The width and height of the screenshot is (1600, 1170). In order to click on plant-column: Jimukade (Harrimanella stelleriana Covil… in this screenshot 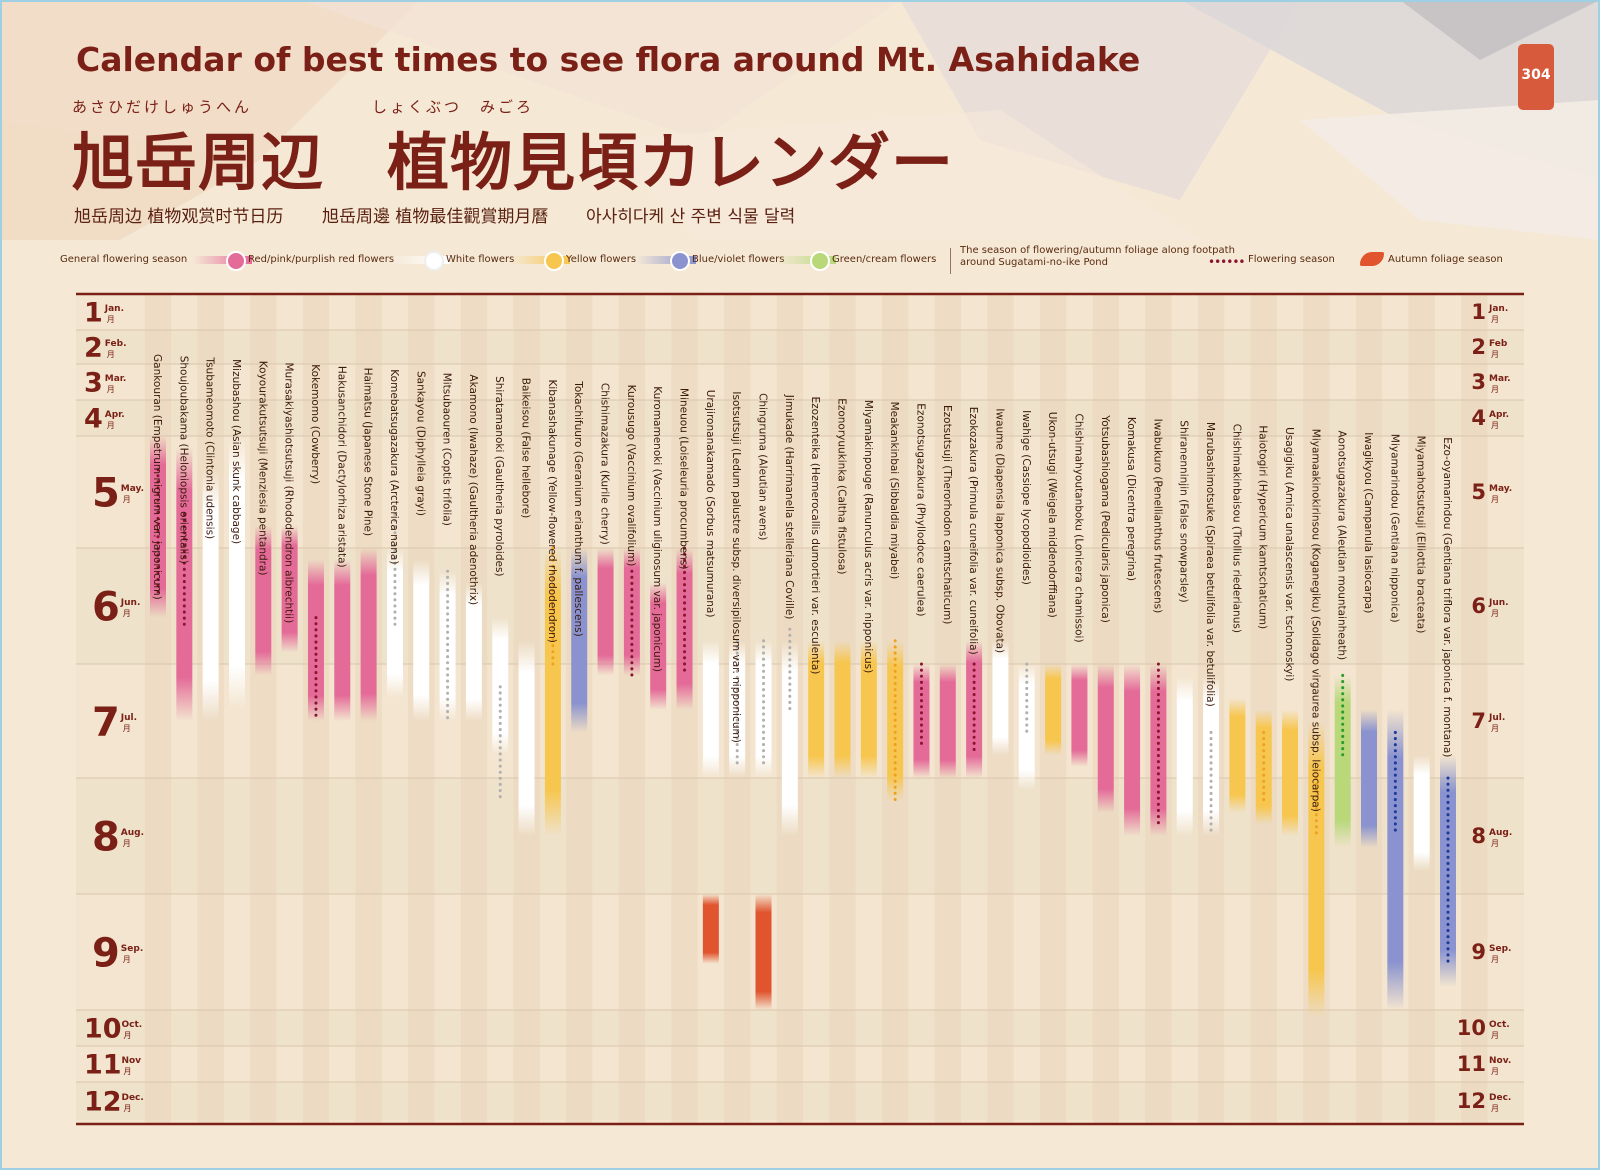, I will do `click(789, 615)`.